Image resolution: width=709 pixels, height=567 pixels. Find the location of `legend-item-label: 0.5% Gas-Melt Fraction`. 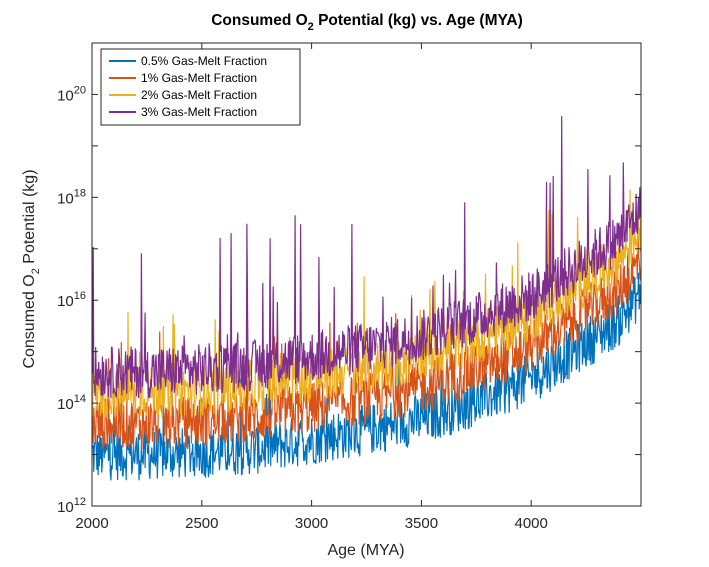

legend-item-label: 0.5% Gas-Melt Fraction is located at coordinates (204, 61).